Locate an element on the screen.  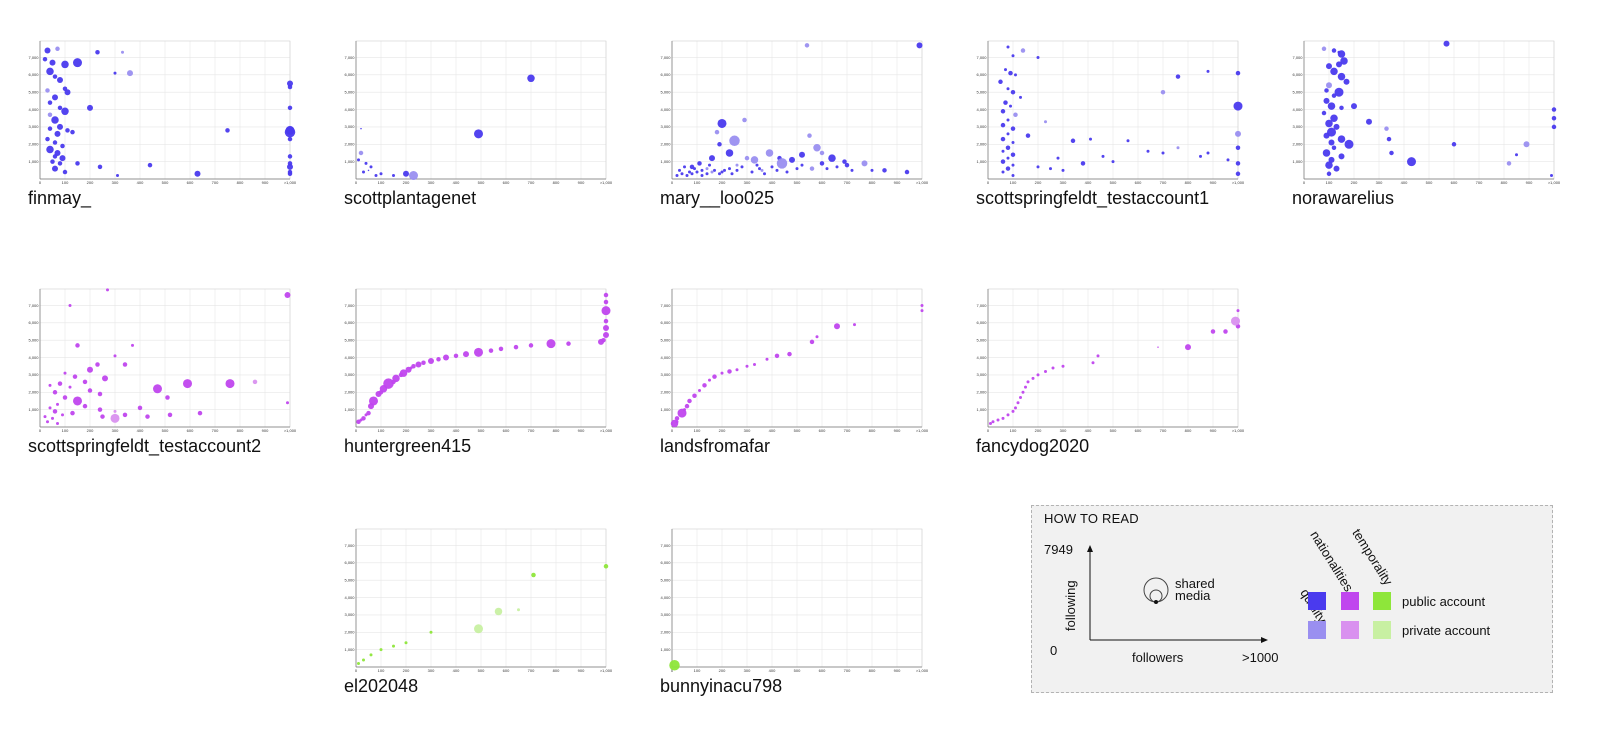
y-tick-label: 2,000 is located at coordinates (33, 144).